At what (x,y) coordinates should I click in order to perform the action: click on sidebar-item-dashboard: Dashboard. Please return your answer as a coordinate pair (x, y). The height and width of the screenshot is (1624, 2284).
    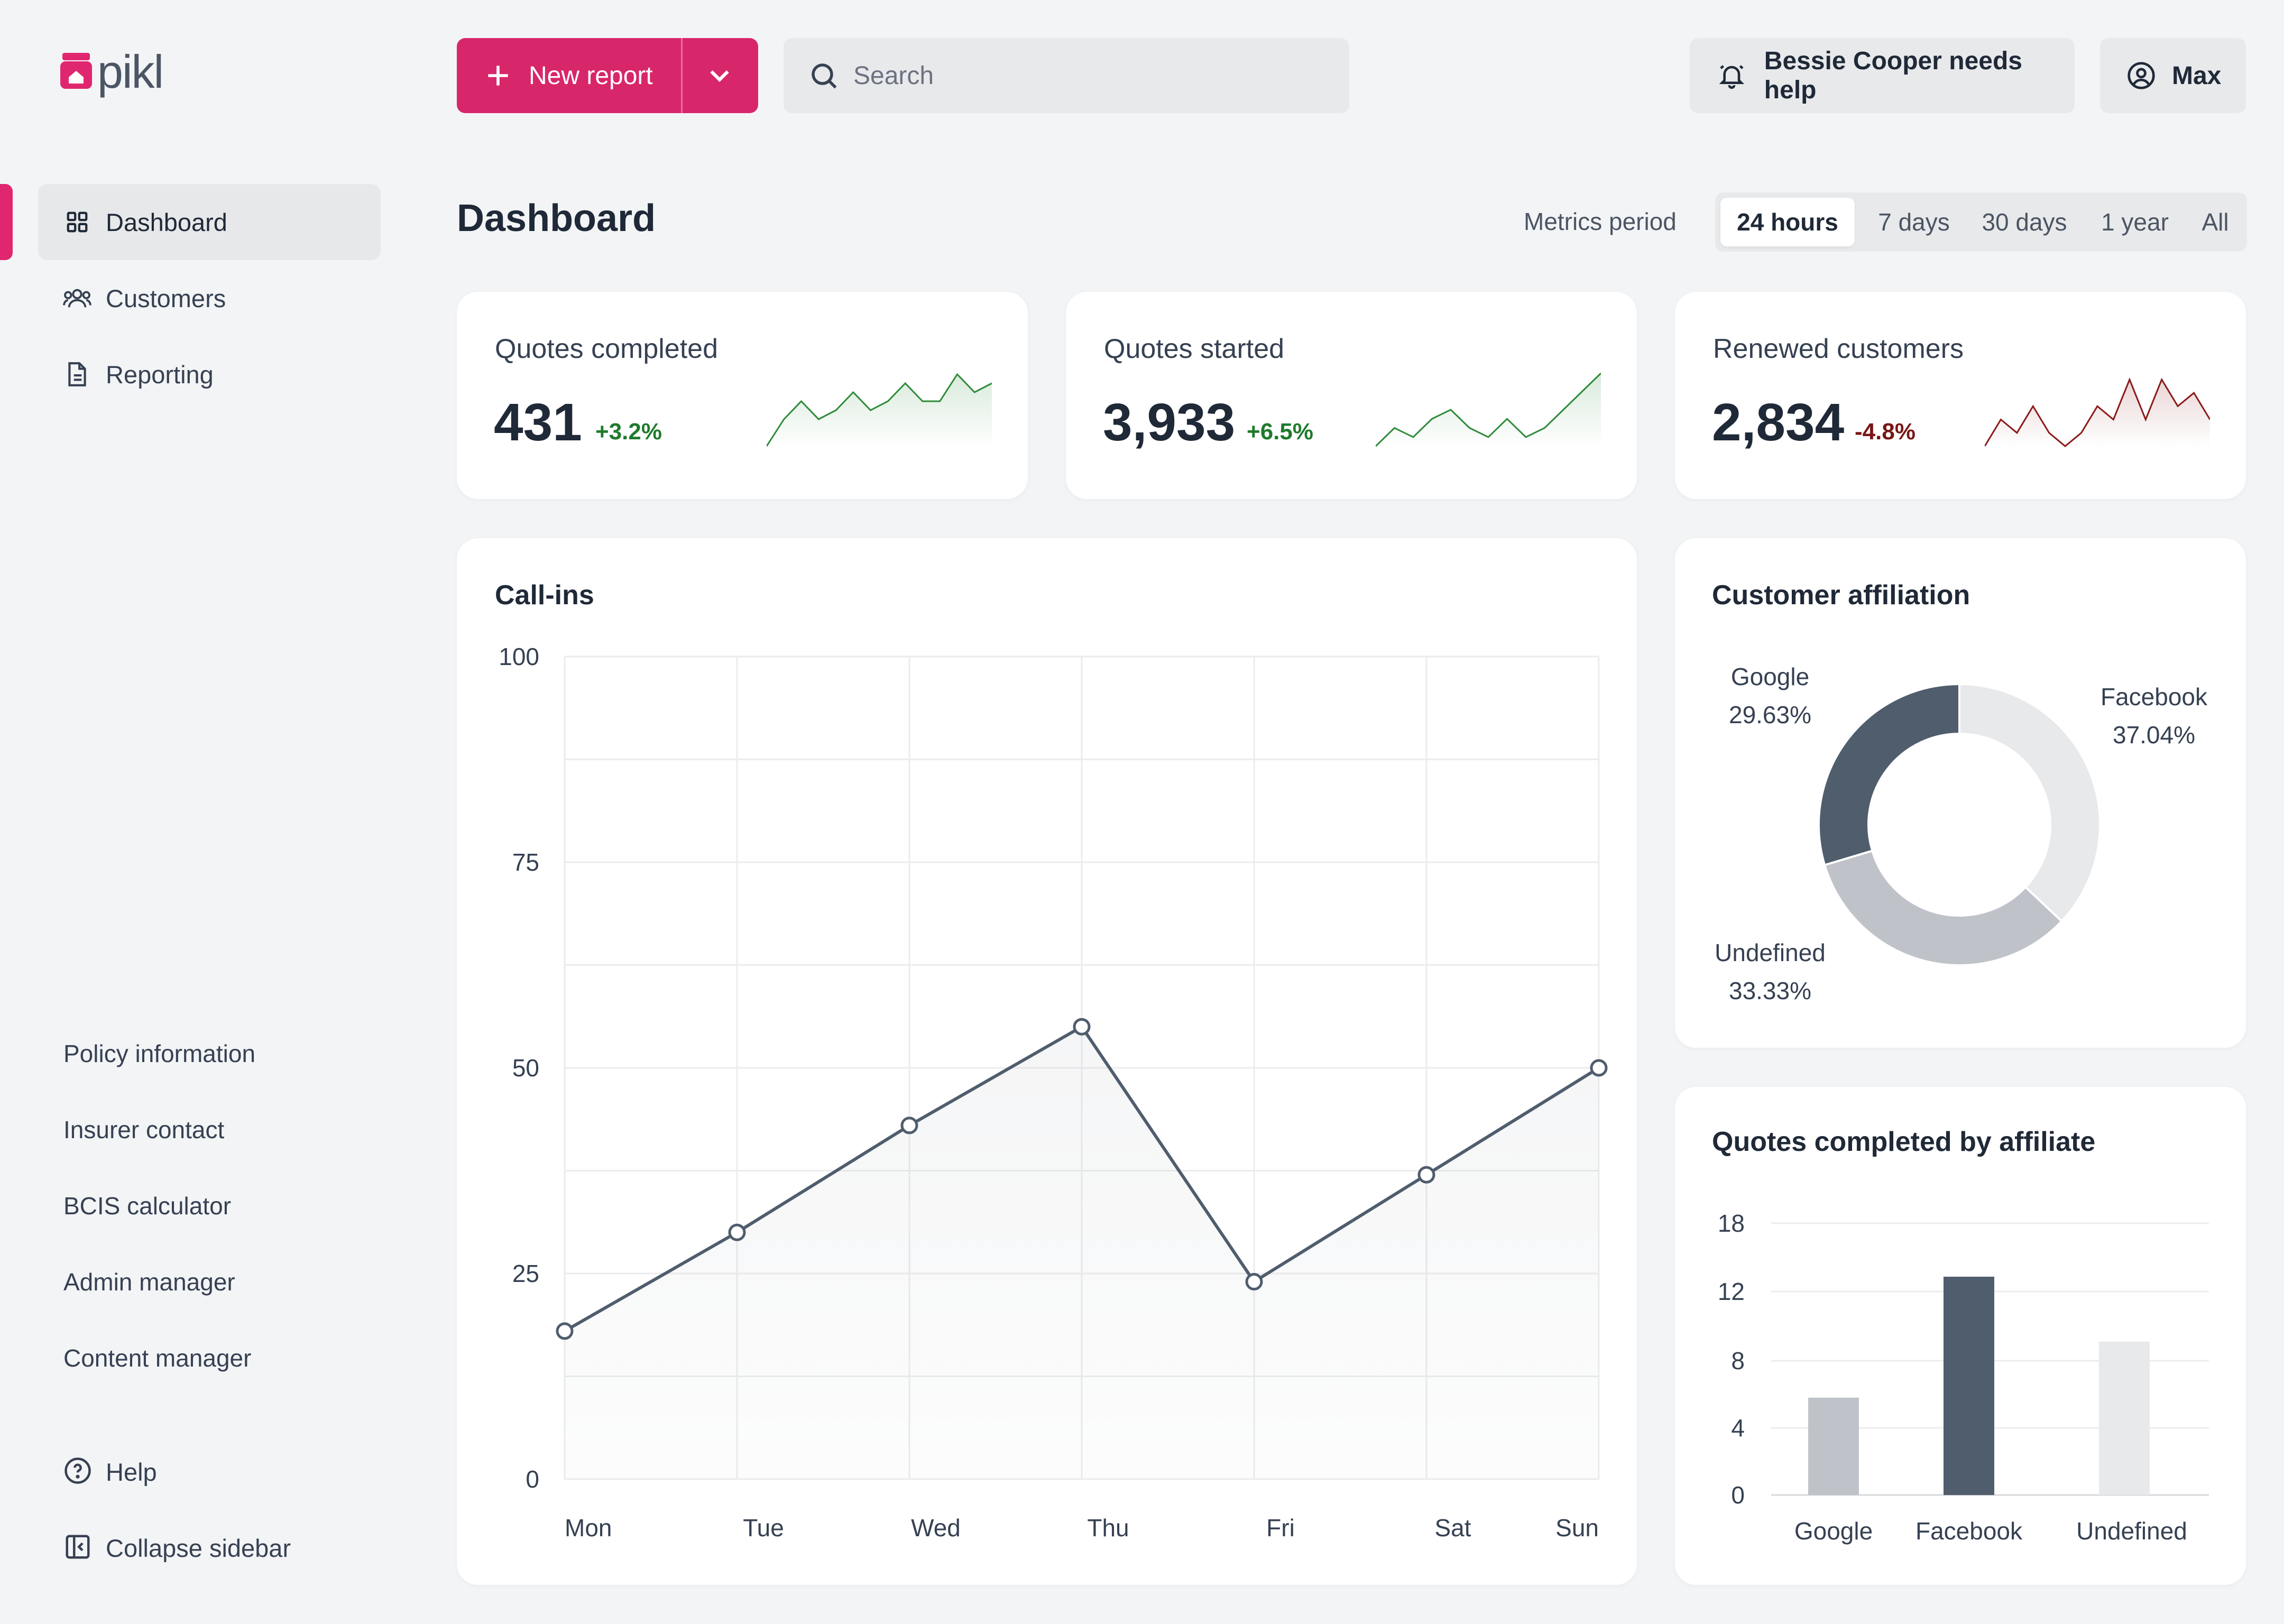
    Looking at the image, I should click on (209, 222).